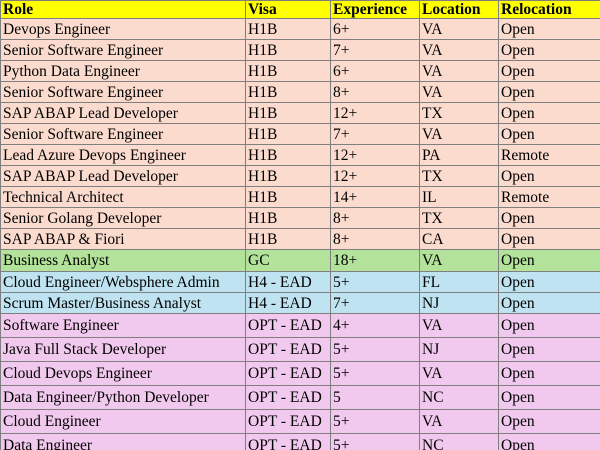 This screenshot has width=600, height=450. I want to click on table-row: Data Engineer OPT - EAD 5+ NC Open, so click(300, 441).